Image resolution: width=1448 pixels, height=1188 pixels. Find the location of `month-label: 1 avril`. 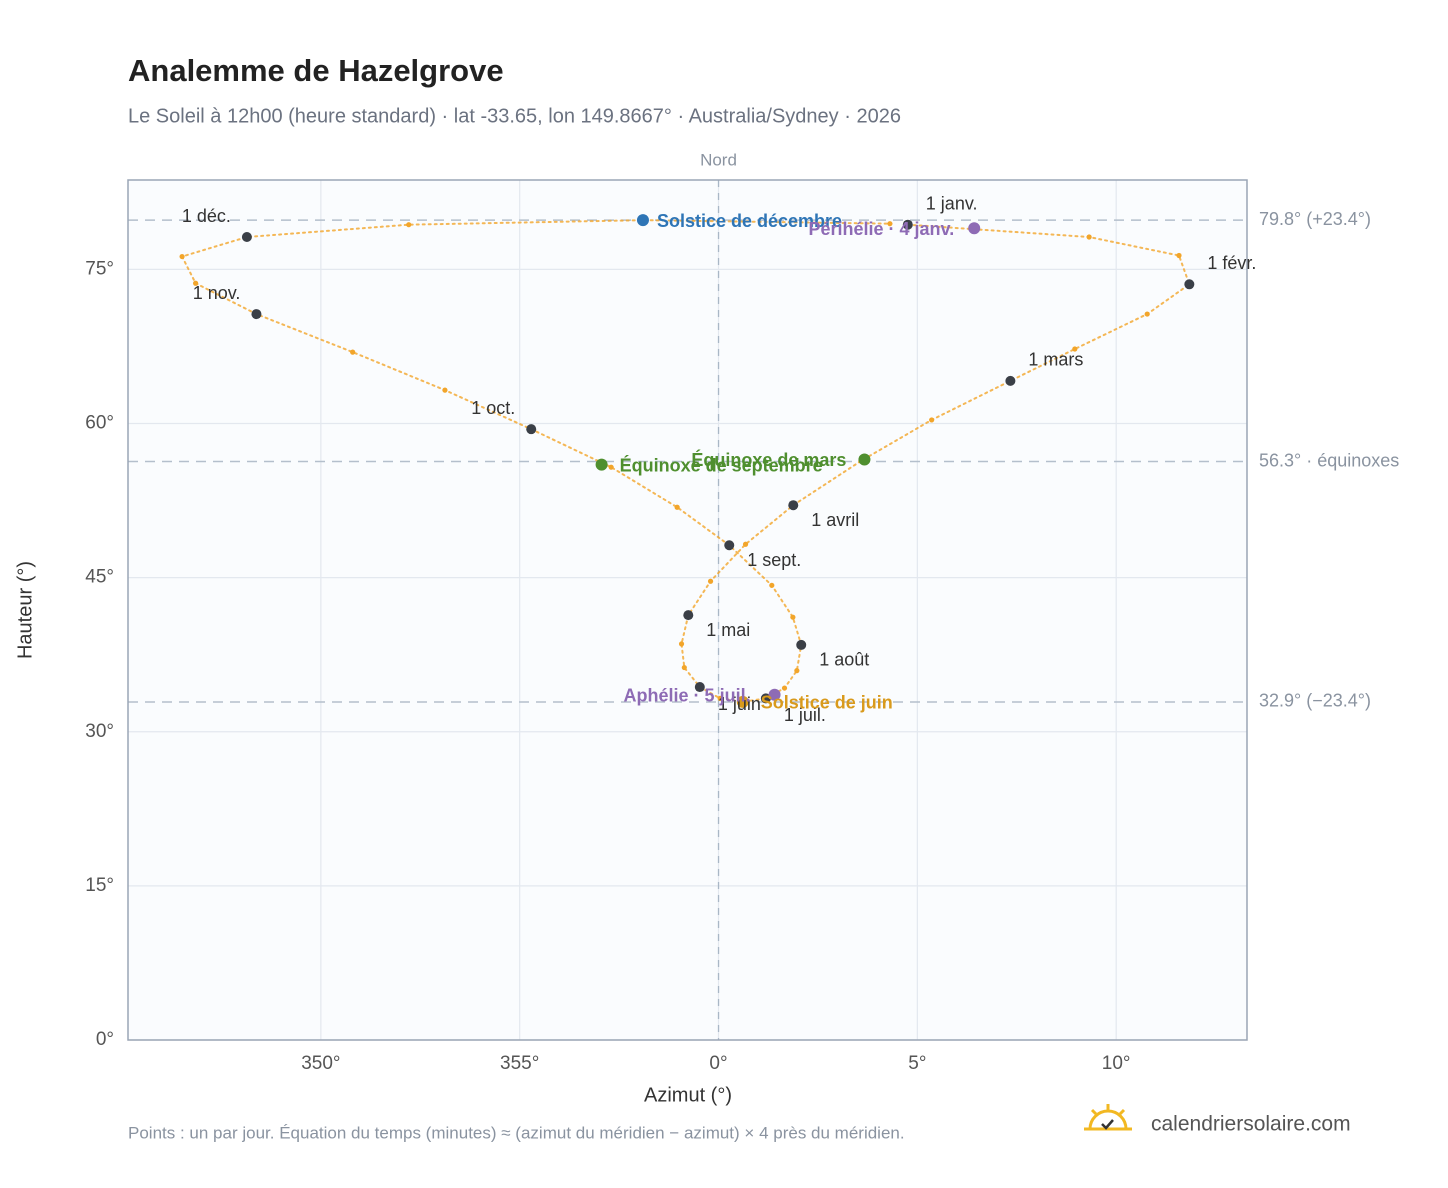

month-label: 1 avril is located at coordinates (835, 520).